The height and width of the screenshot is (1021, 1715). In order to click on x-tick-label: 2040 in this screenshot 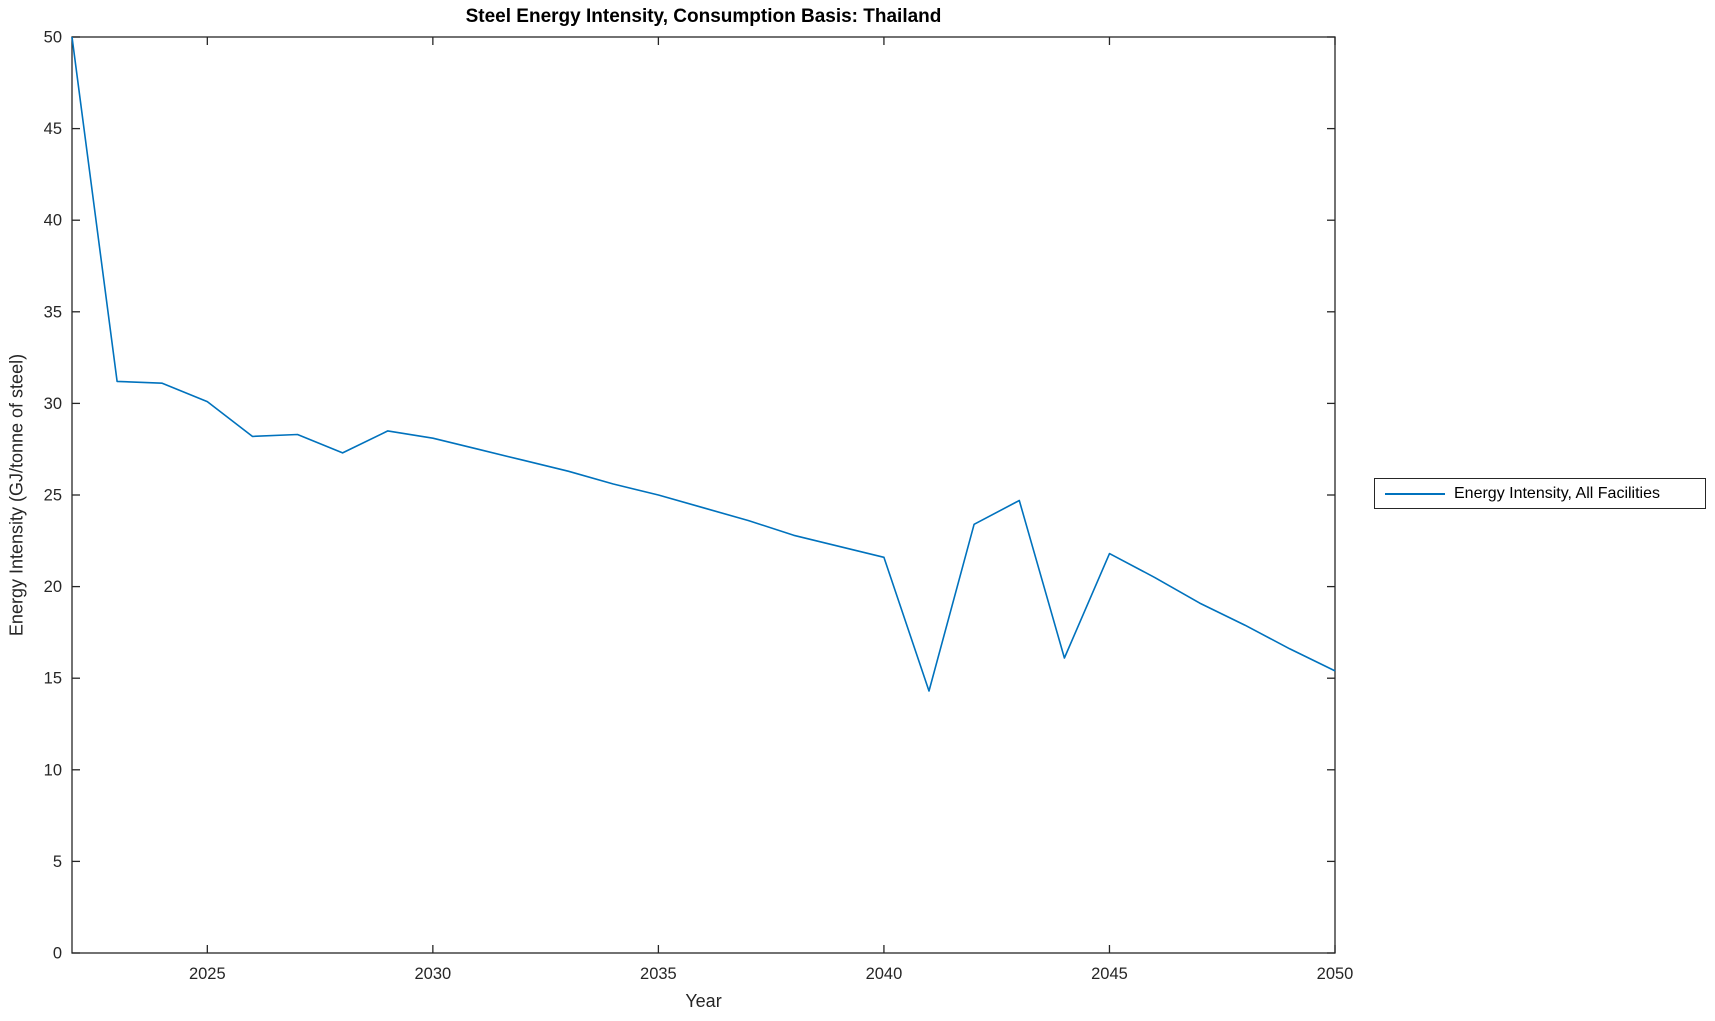, I will do `click(884, 974)`.